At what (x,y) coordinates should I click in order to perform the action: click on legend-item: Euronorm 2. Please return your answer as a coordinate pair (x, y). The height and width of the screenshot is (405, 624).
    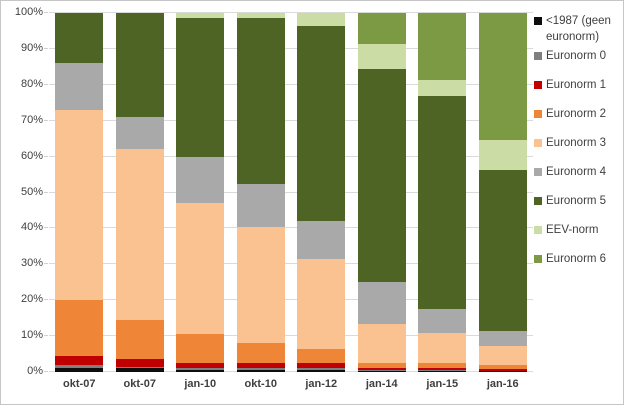
    Looking at the image, I should click on (578, 114).